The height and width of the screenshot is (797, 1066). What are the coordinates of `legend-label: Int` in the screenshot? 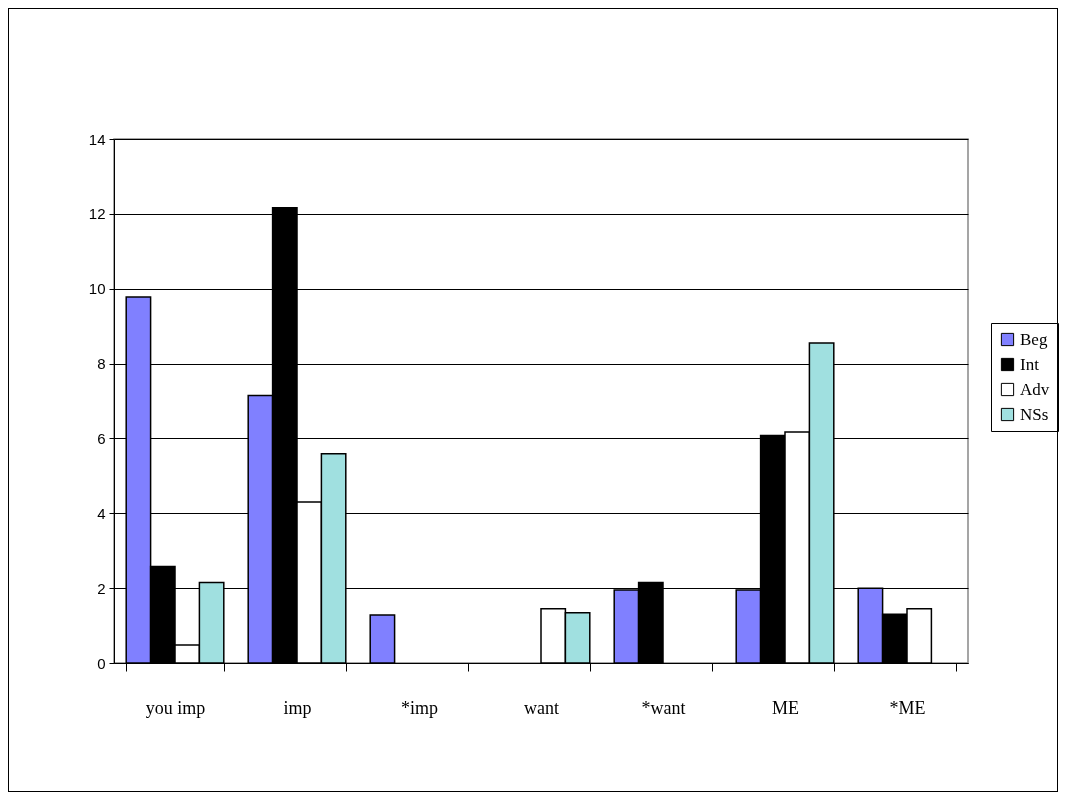 It's located at (1030, 364).